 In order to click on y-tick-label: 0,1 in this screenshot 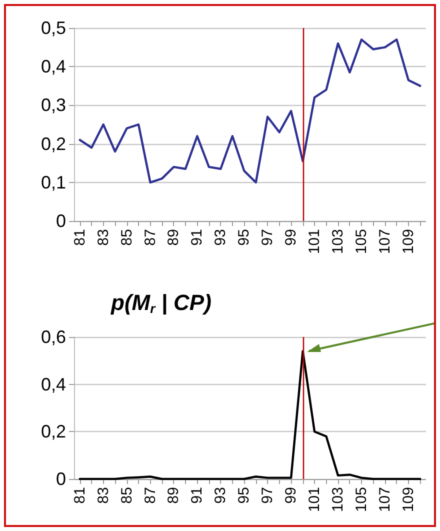, I will do `click(53, 182)`.